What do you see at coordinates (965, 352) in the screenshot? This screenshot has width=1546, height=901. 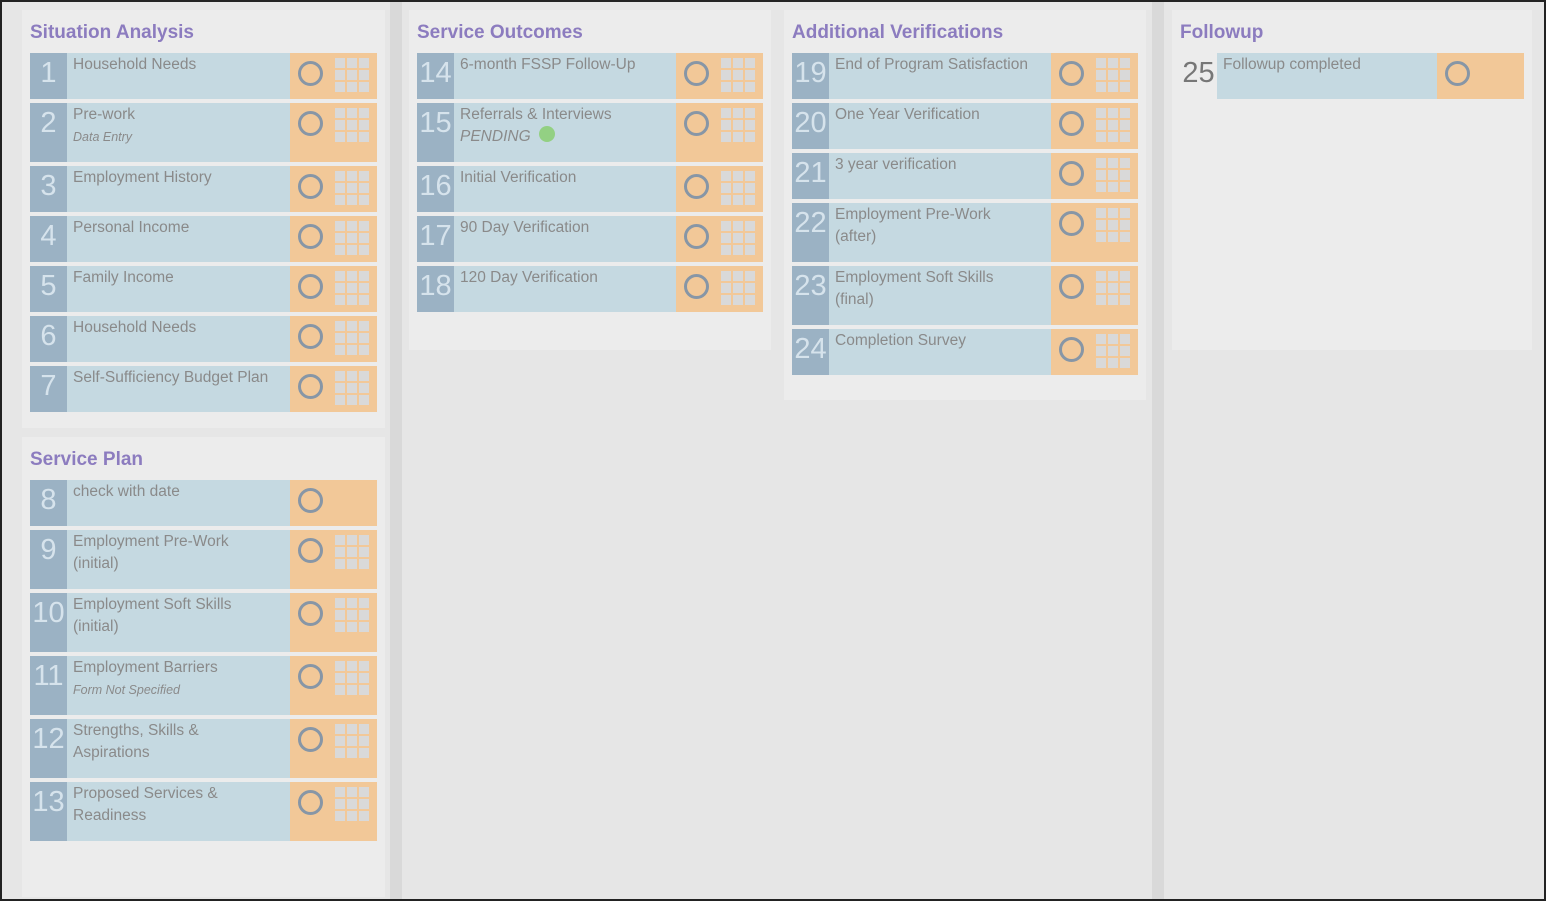 I see `form-item: 24 Completion Survey` at bounding box center [965, 352].